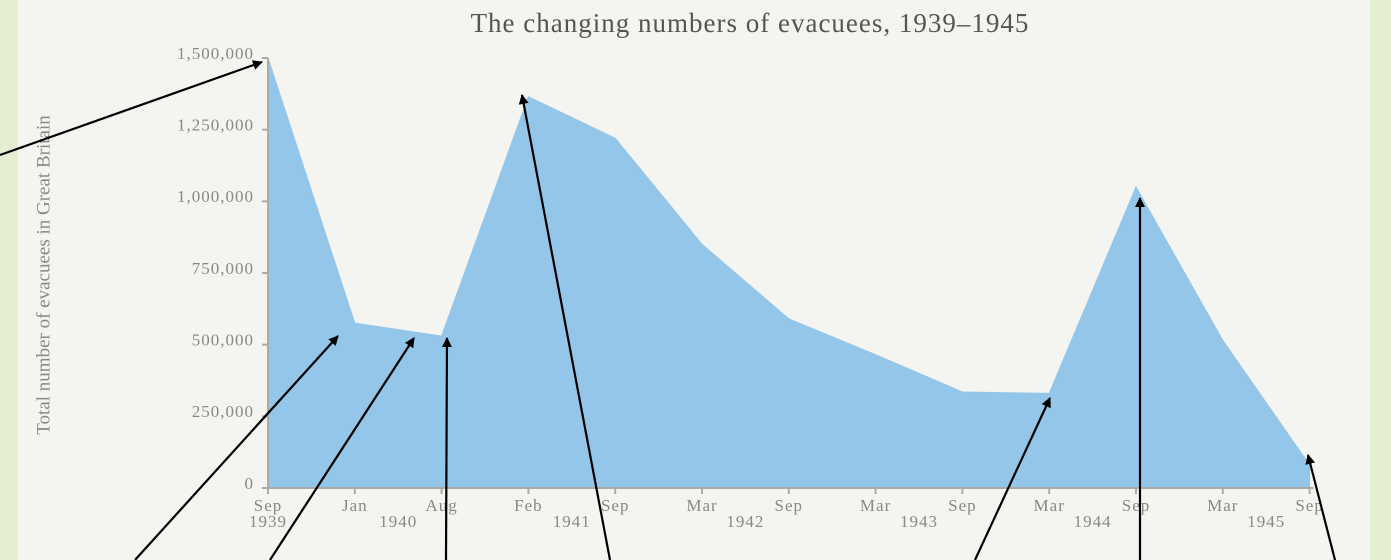 This screenshot has width=1391, height=560. What do you see at coordinates (215, 125) in the screenshot?
I see `y-tick-label: 1,250,000` at bounding box center [215, 125].